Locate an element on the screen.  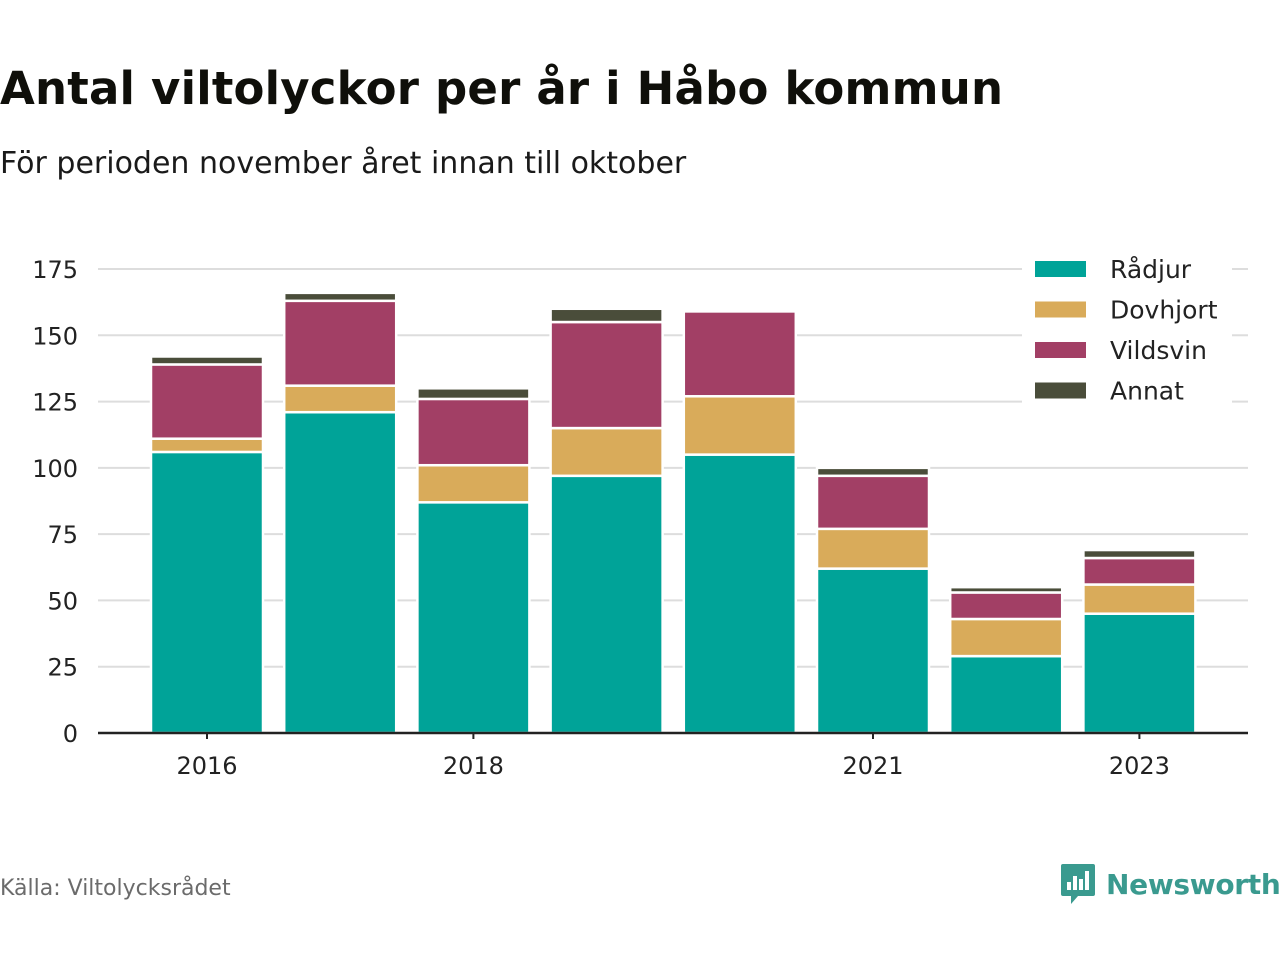
y-tick-label: 125 is located at coordinates (55, 403).